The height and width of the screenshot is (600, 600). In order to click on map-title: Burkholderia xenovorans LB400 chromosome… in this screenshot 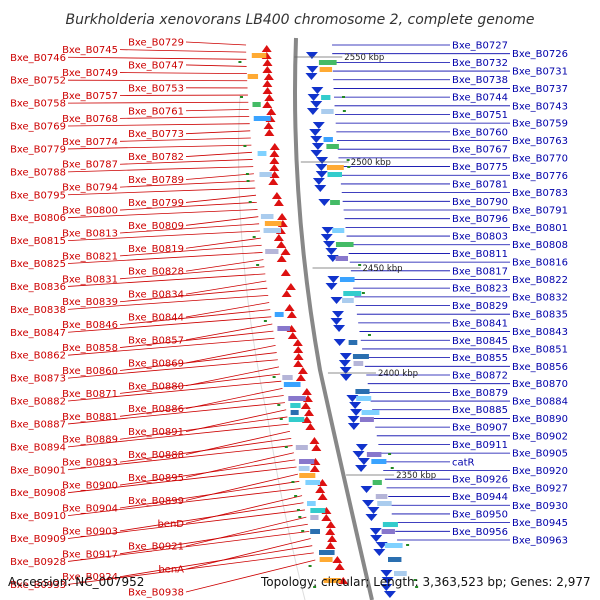, I will do `click(299, 20)`.